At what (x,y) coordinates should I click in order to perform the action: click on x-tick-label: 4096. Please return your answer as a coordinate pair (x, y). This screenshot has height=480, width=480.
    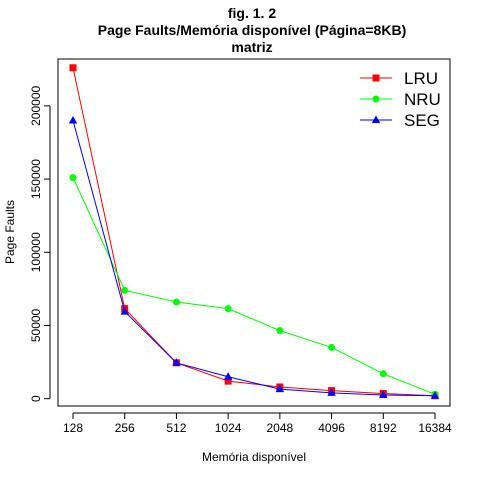
    Looking at the image, I should click on (331, 428).